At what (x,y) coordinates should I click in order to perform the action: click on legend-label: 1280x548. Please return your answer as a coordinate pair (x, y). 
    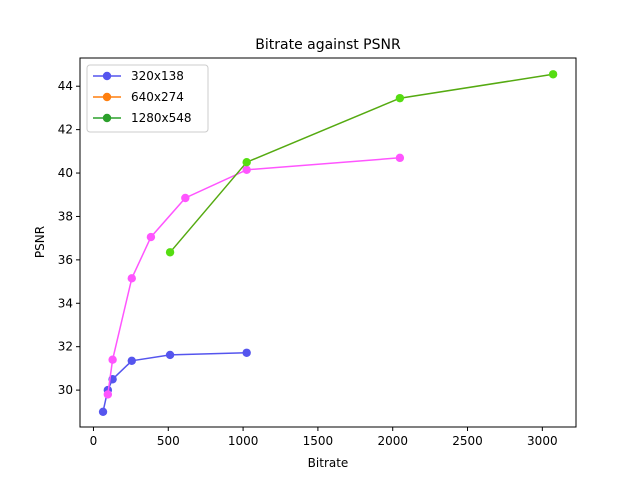
    Looking at the image, I should click on (161, 118).